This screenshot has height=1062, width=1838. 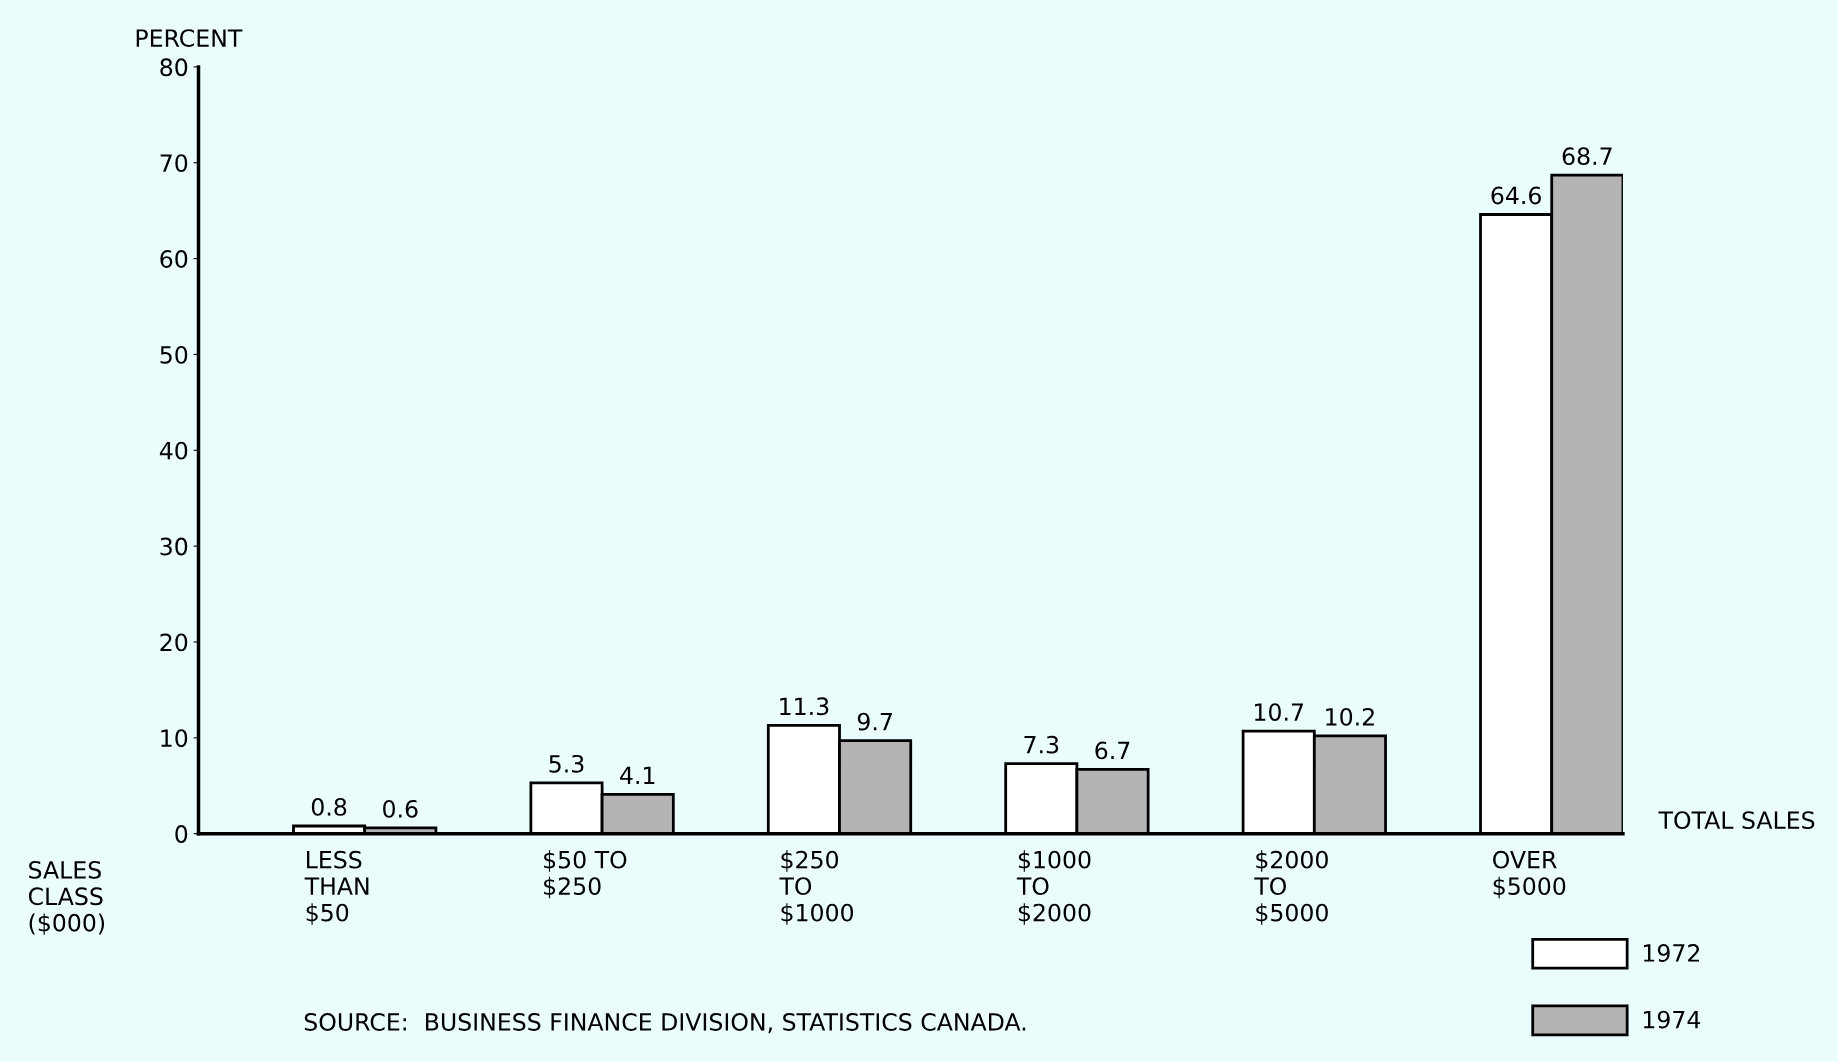 I want to click on data-label: 10.7, so click(x=1279, y=712).